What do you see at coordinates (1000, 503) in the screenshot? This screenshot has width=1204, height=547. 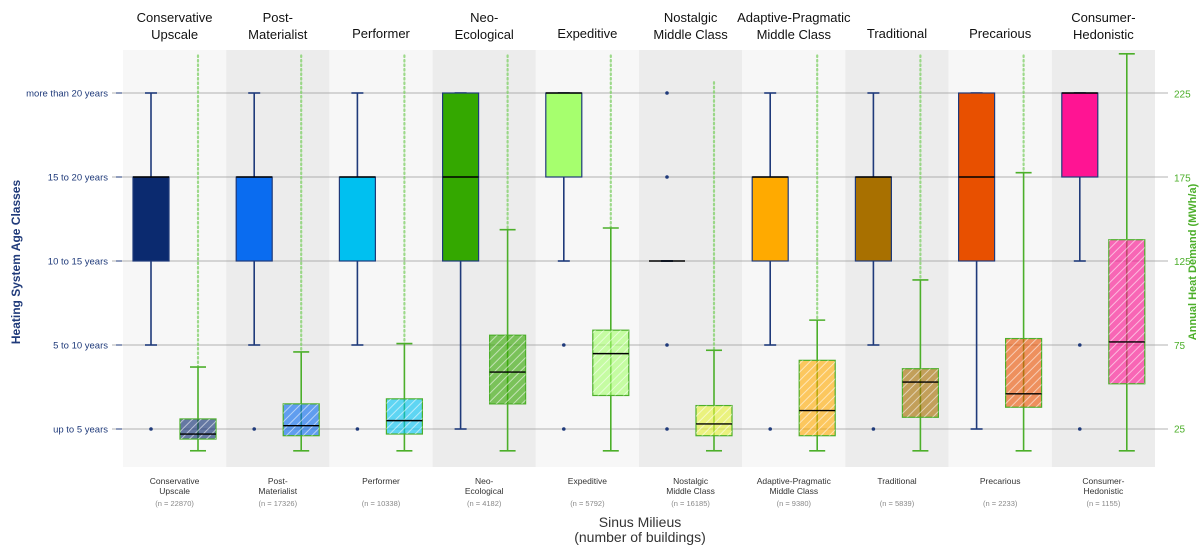 I see `category-n-label: (n = 2233)` at bounding box center [1000, 503].